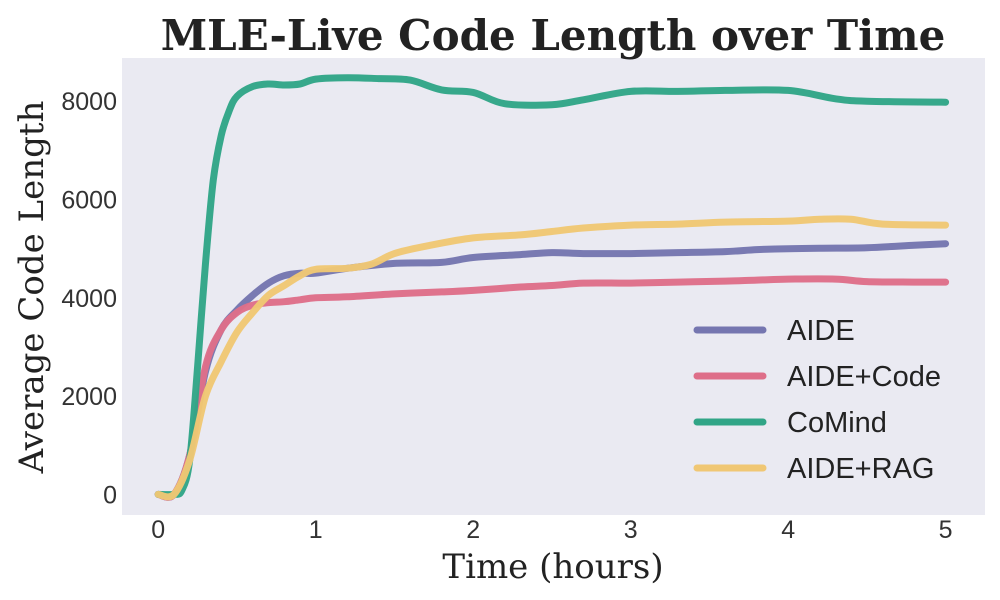 The width and height of the screenshot is (1000, 600). What do you see at coordinates (89, 299) in the screenshot?
I see `y-tick-label: 4000` at bounding box center [89, 299].